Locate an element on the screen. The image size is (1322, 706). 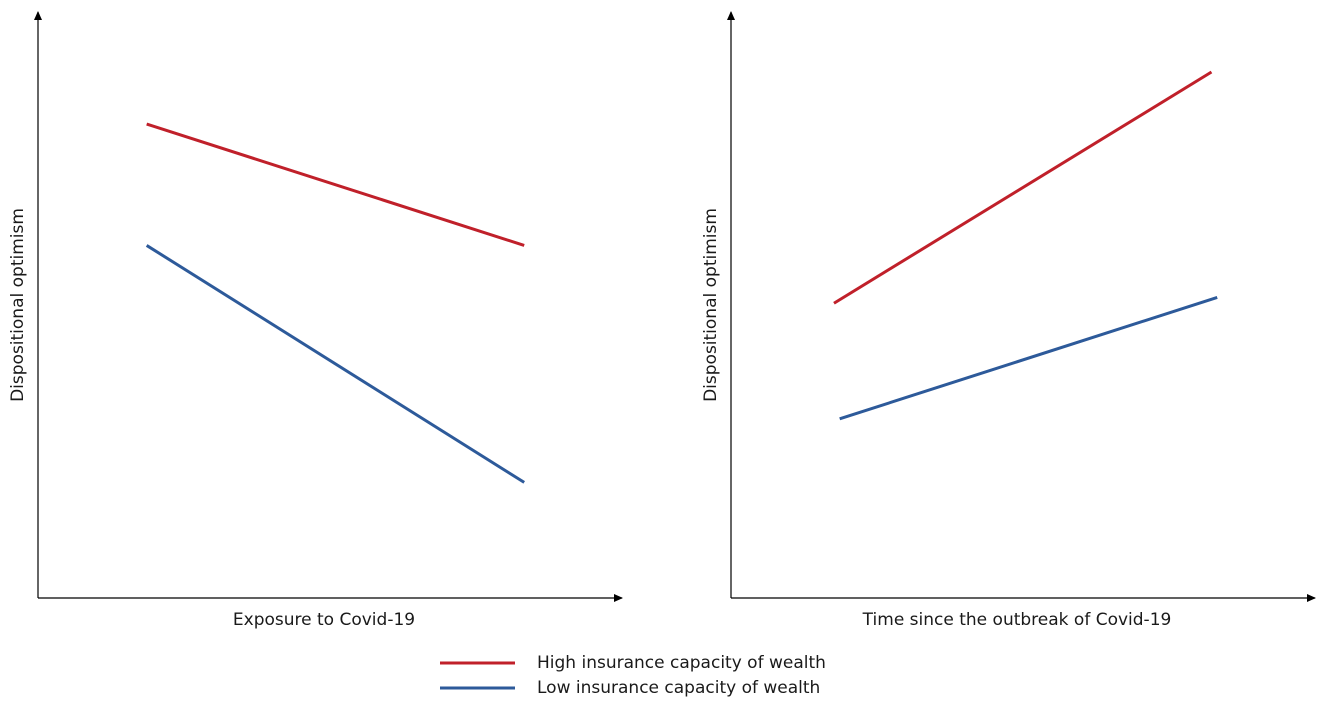
legend-label: High insurance capacity of wealth is located at coordinates (681, 663).